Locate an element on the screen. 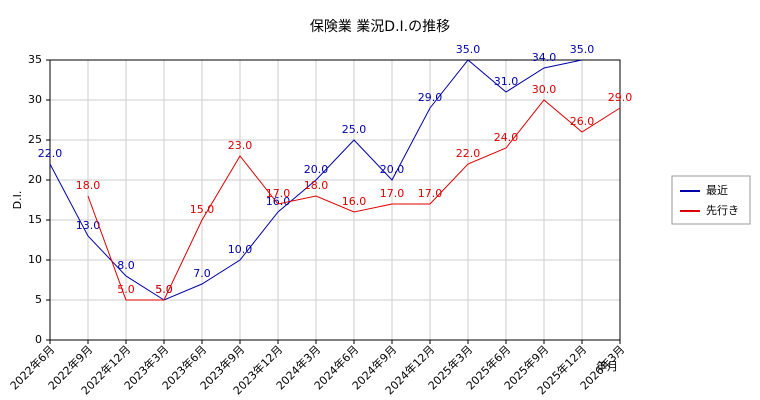 The height and width of the screenshot is (400, 760). y-axis-label: D.I. is located at coordinates (17, 200).